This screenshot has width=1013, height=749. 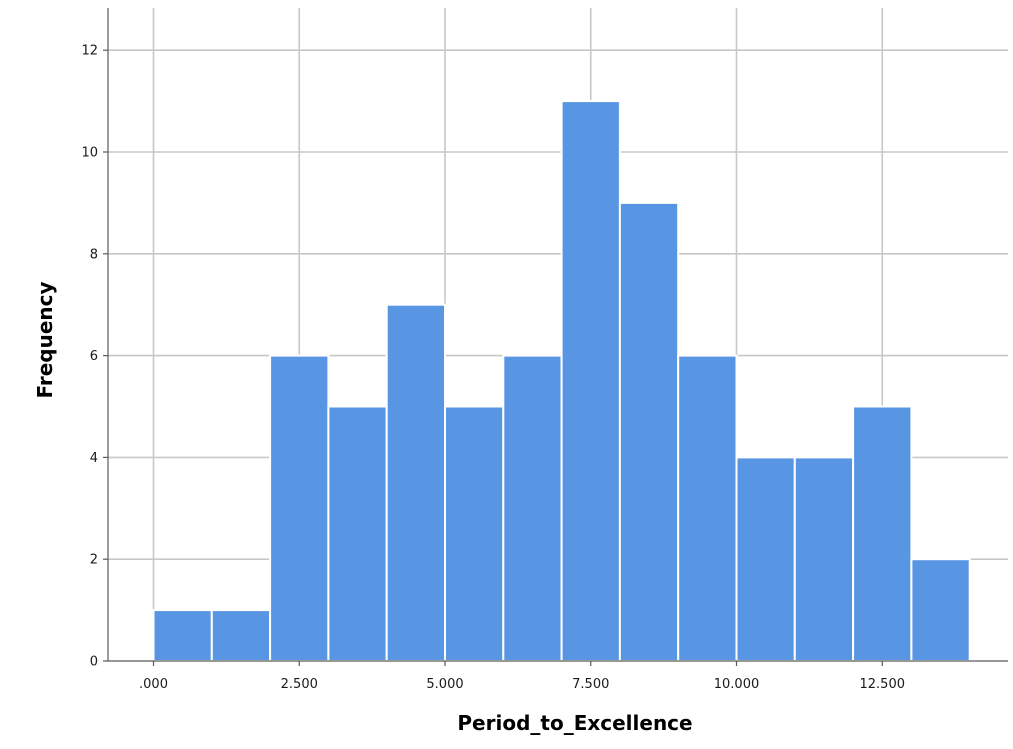 What do you see at coordinates (590, 684) in the screenshot?
I see `x-tick-label-3: 7.500` at bounding box center [590, 684].